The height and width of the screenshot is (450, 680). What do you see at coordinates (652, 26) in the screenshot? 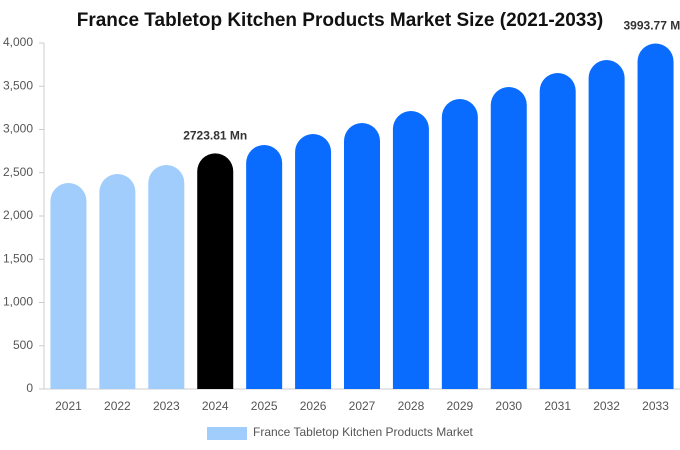
I see `value-label: 3993.77 Mn` at bounding box center [652, 26].